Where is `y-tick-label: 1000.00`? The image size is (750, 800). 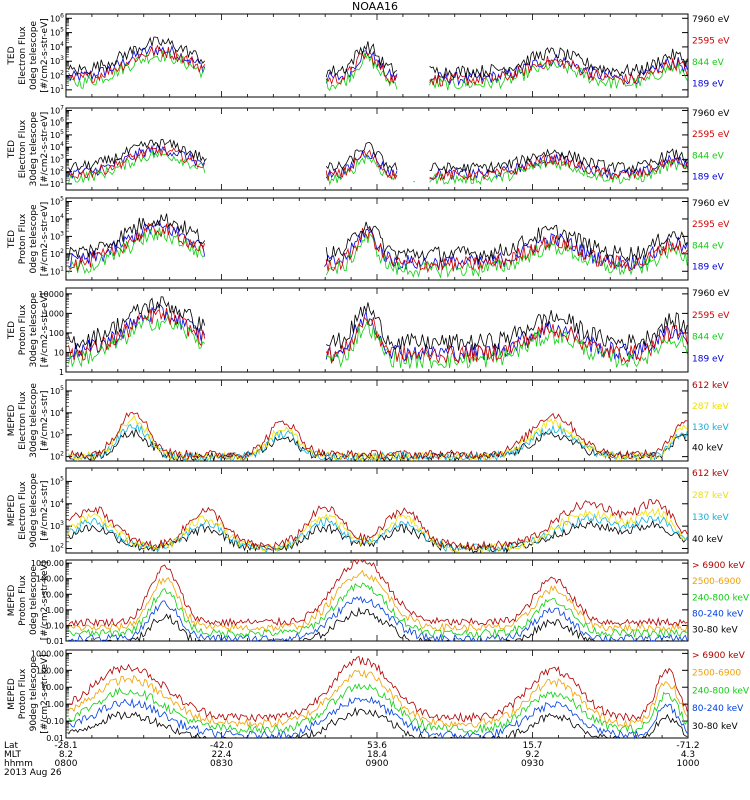 y-tick-label: 1000.00 is located at coordinates (47, 563).